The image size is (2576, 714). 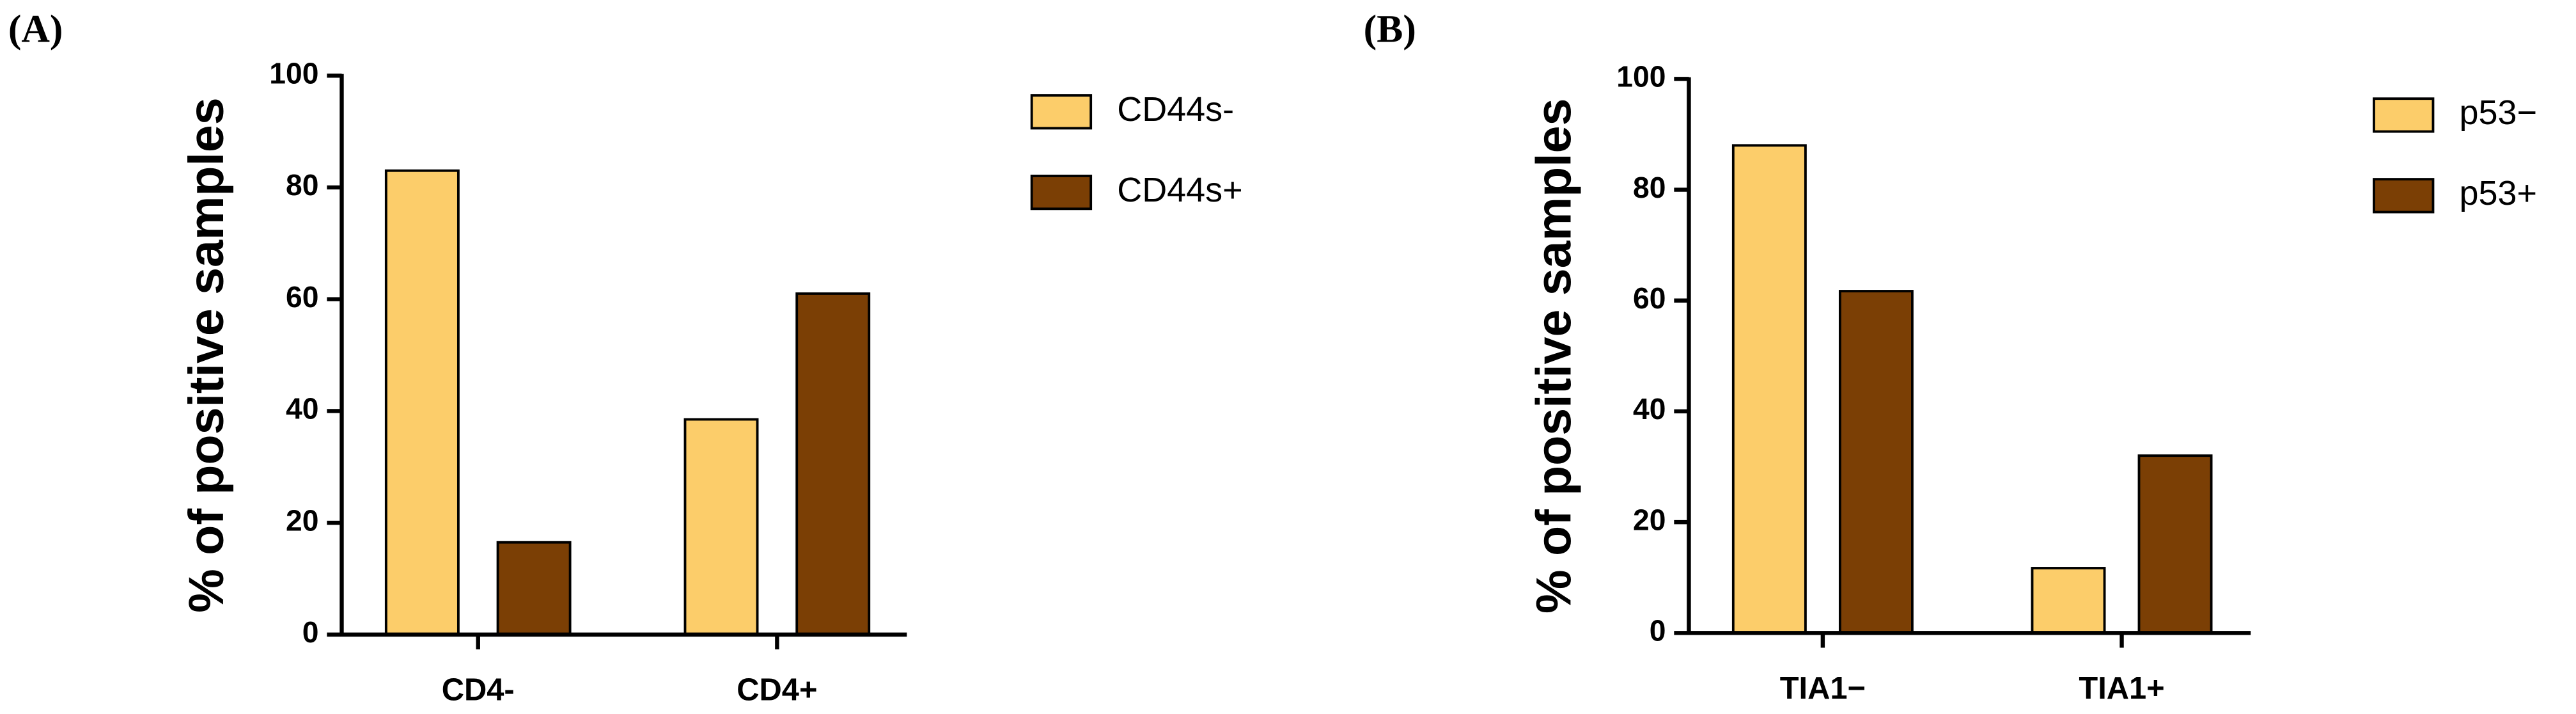 What do you see at coordinates (1390, 29) in the screenshot?
I see `panel-label: (B)` at bounding box center [1390, 29].